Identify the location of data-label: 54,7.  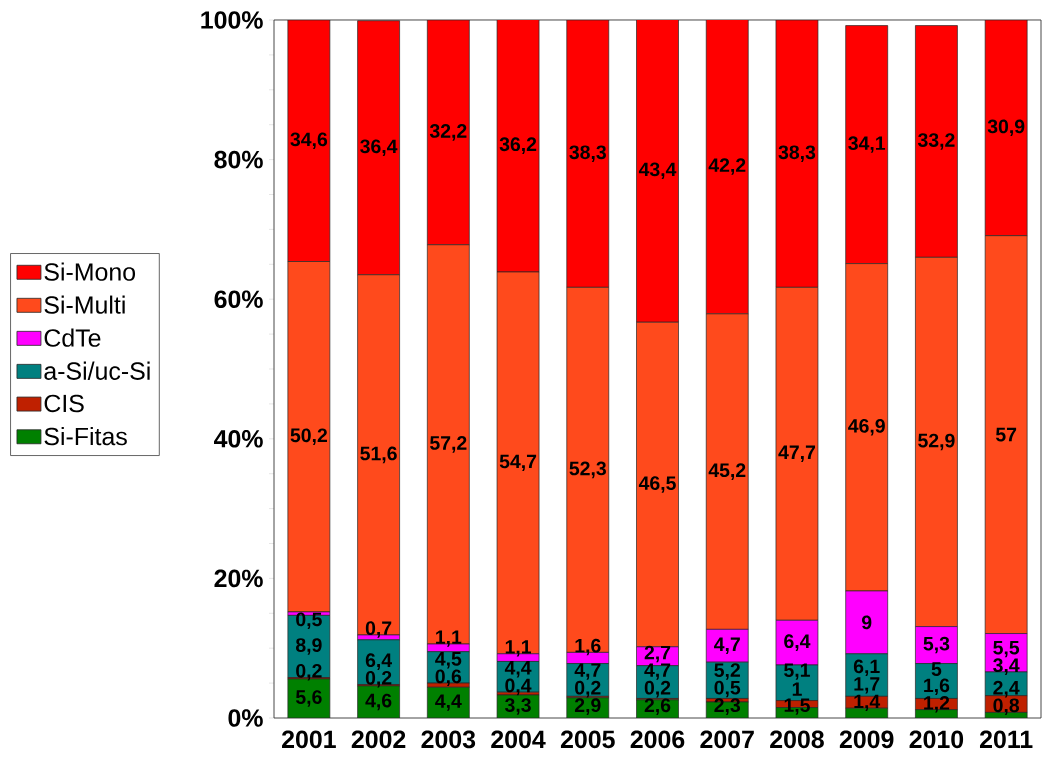
(518, 463).